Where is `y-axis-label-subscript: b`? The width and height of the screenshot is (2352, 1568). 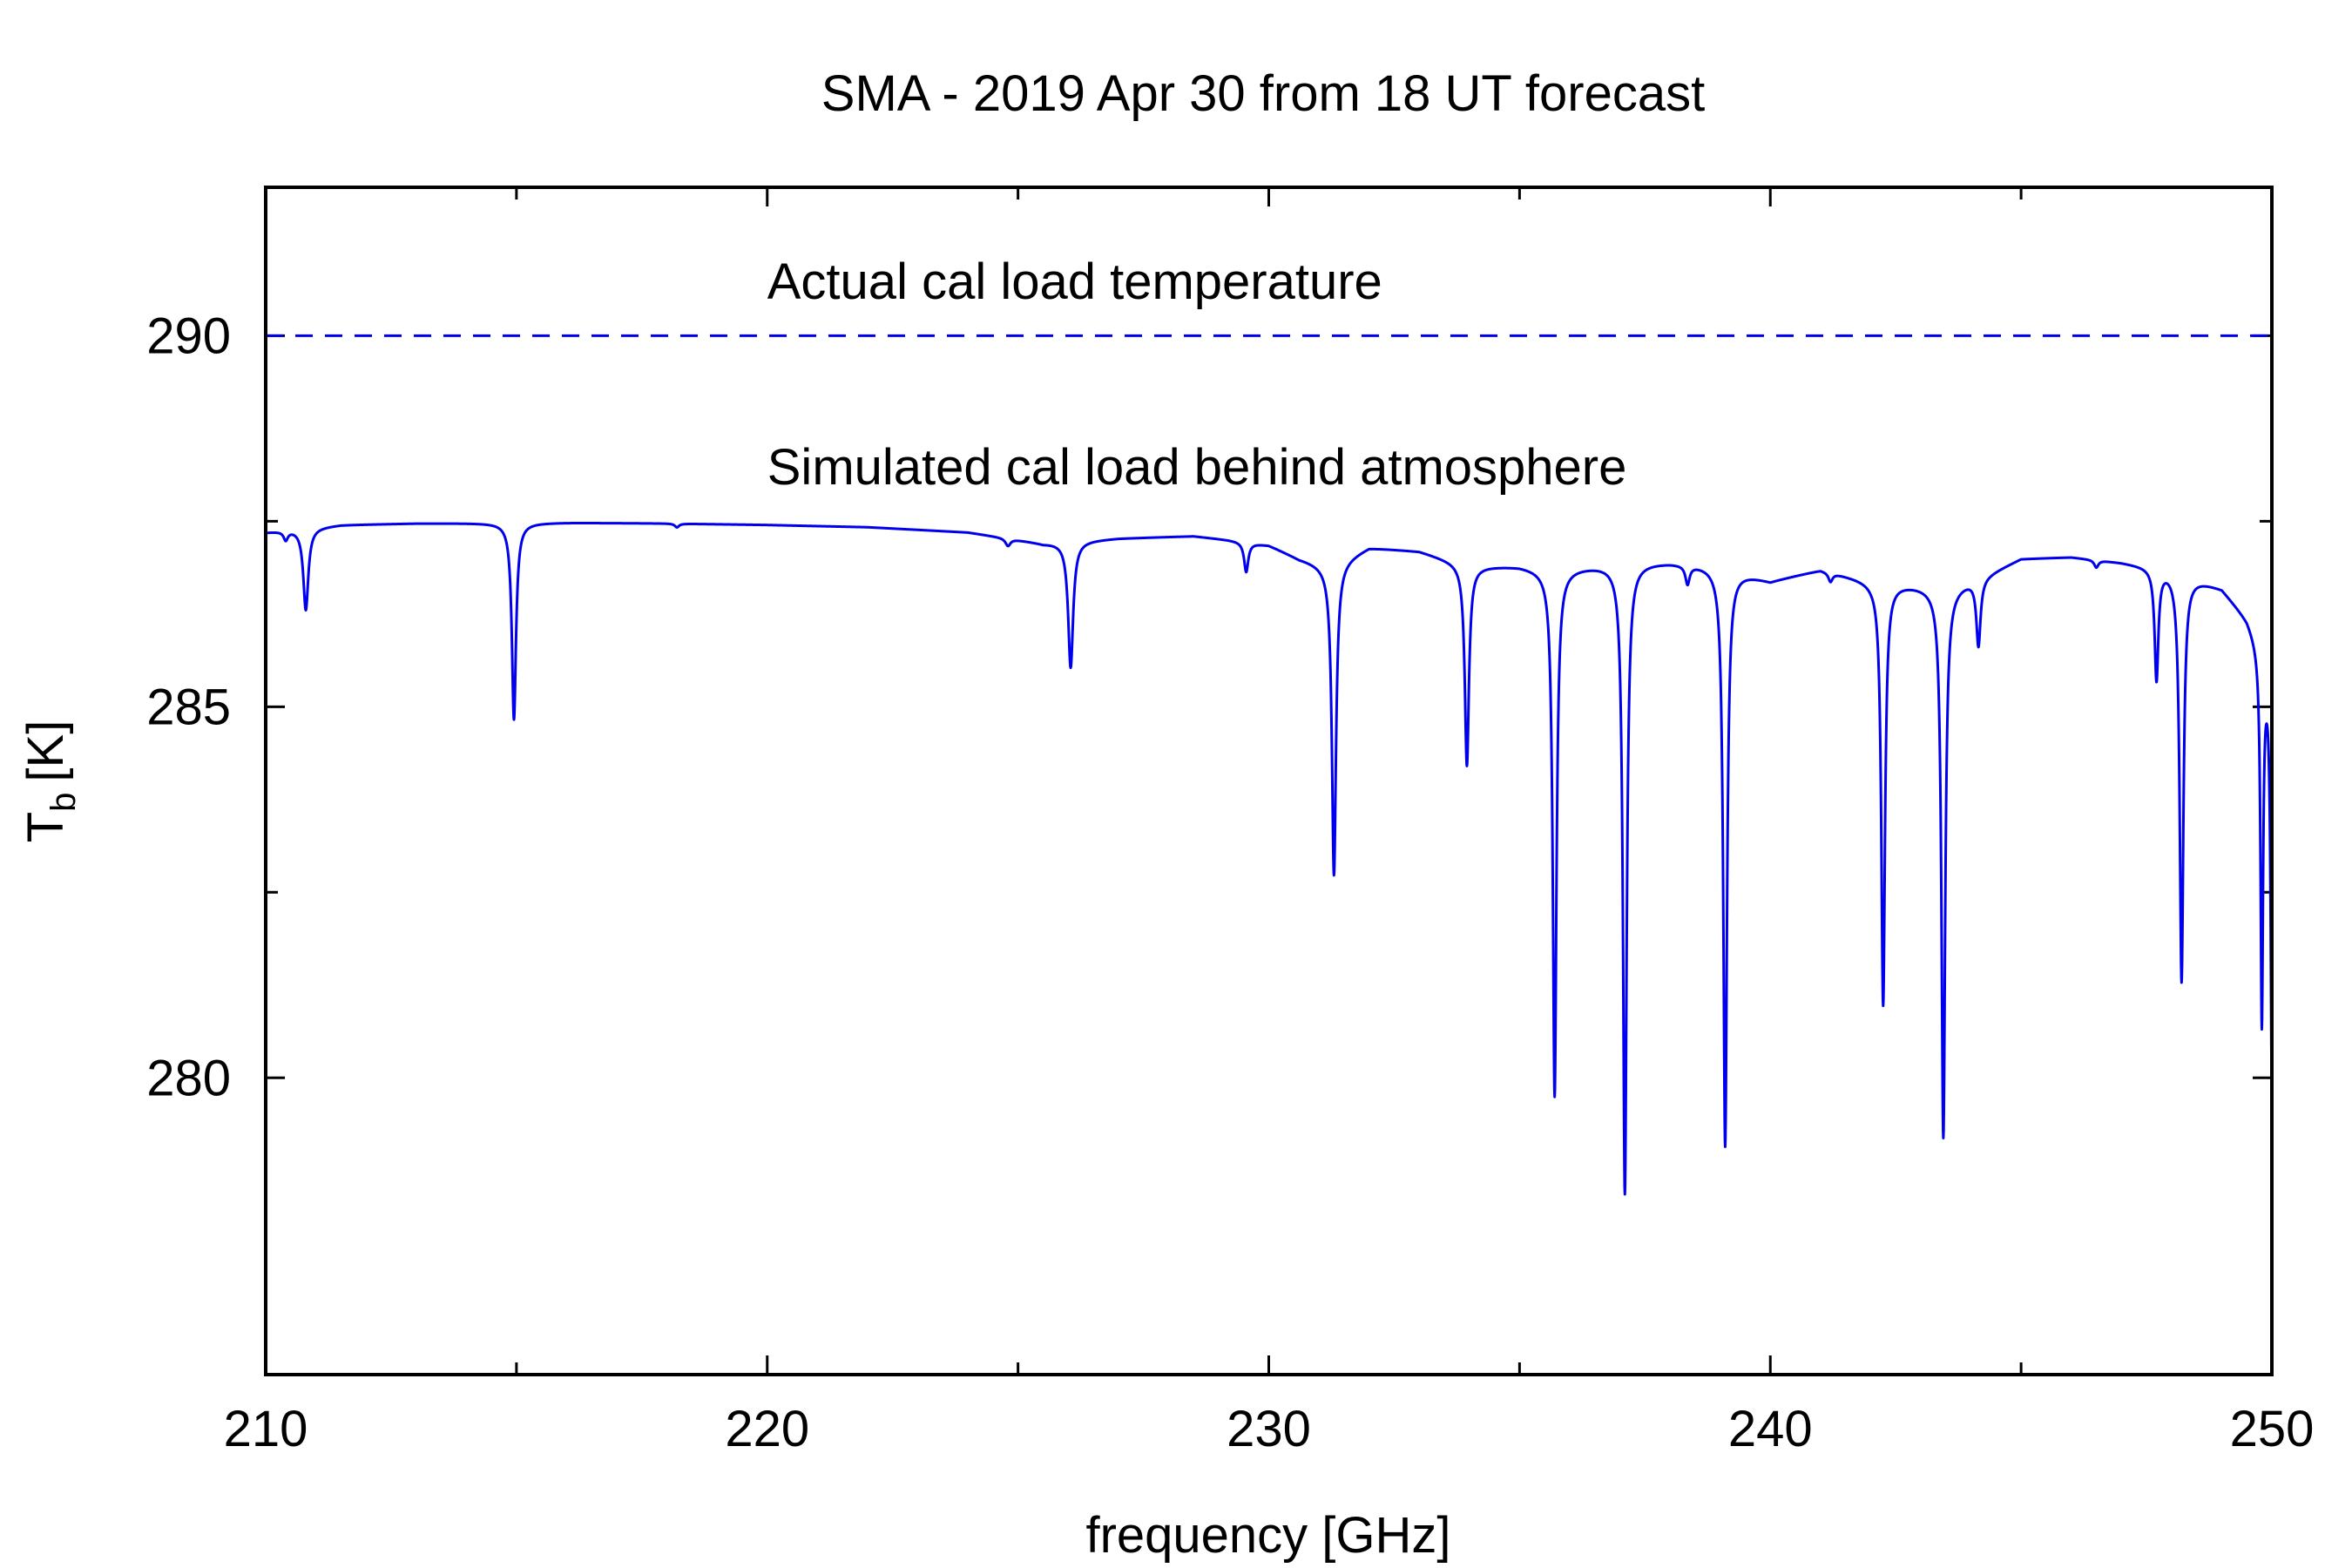 y-axis-label-subscript: b is located at coordinates (64, 802).